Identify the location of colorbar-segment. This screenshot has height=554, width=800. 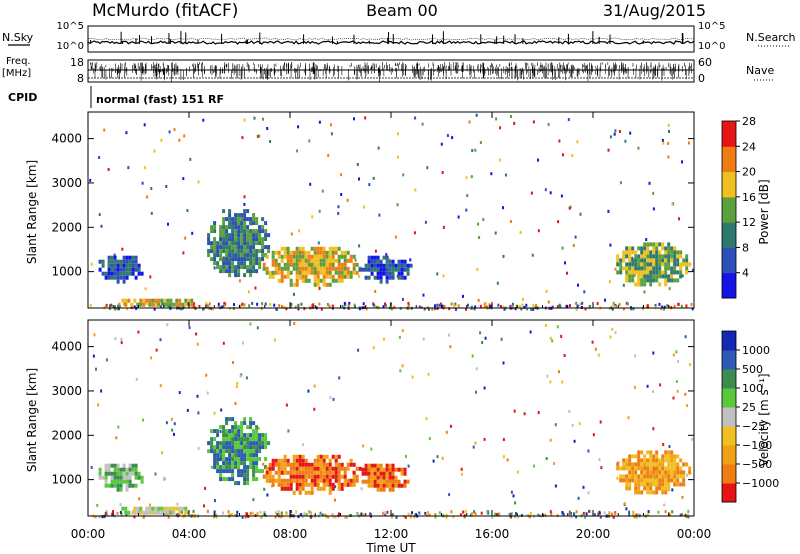
(729, 159).